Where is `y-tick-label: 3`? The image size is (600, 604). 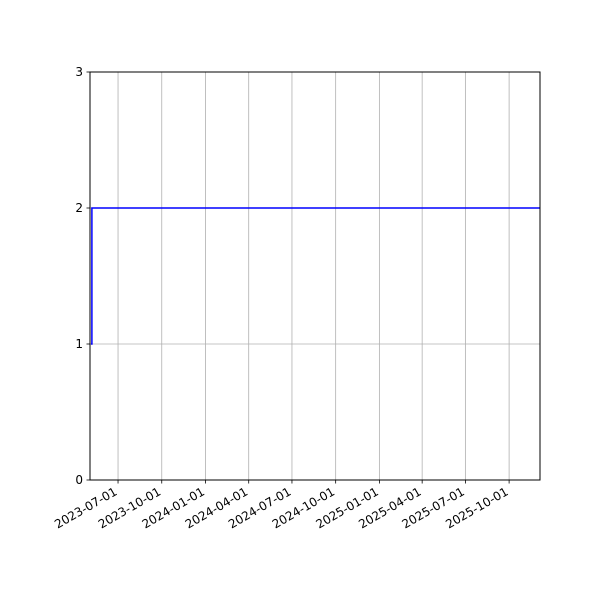 y-tick-label: 3 is located at coordinates (79, 72).